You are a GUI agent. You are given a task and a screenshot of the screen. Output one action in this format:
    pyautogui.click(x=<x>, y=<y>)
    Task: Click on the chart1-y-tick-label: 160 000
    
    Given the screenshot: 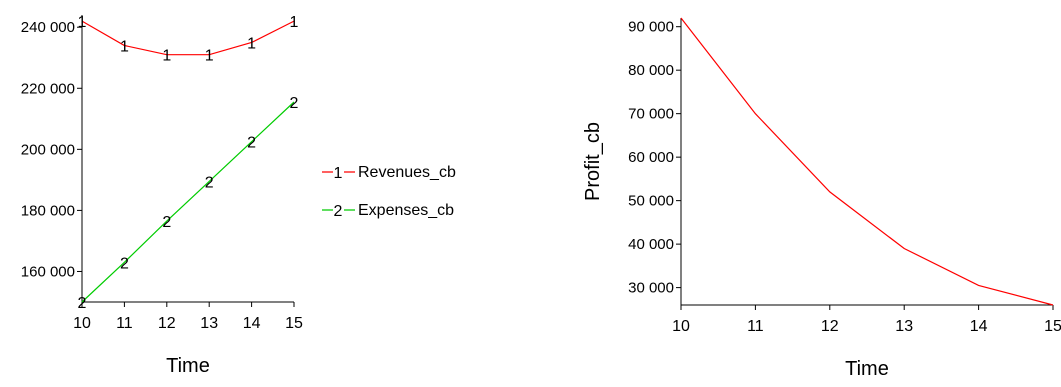 What is the action you would take?
    pyautogui.click(x=48, y=271)
    